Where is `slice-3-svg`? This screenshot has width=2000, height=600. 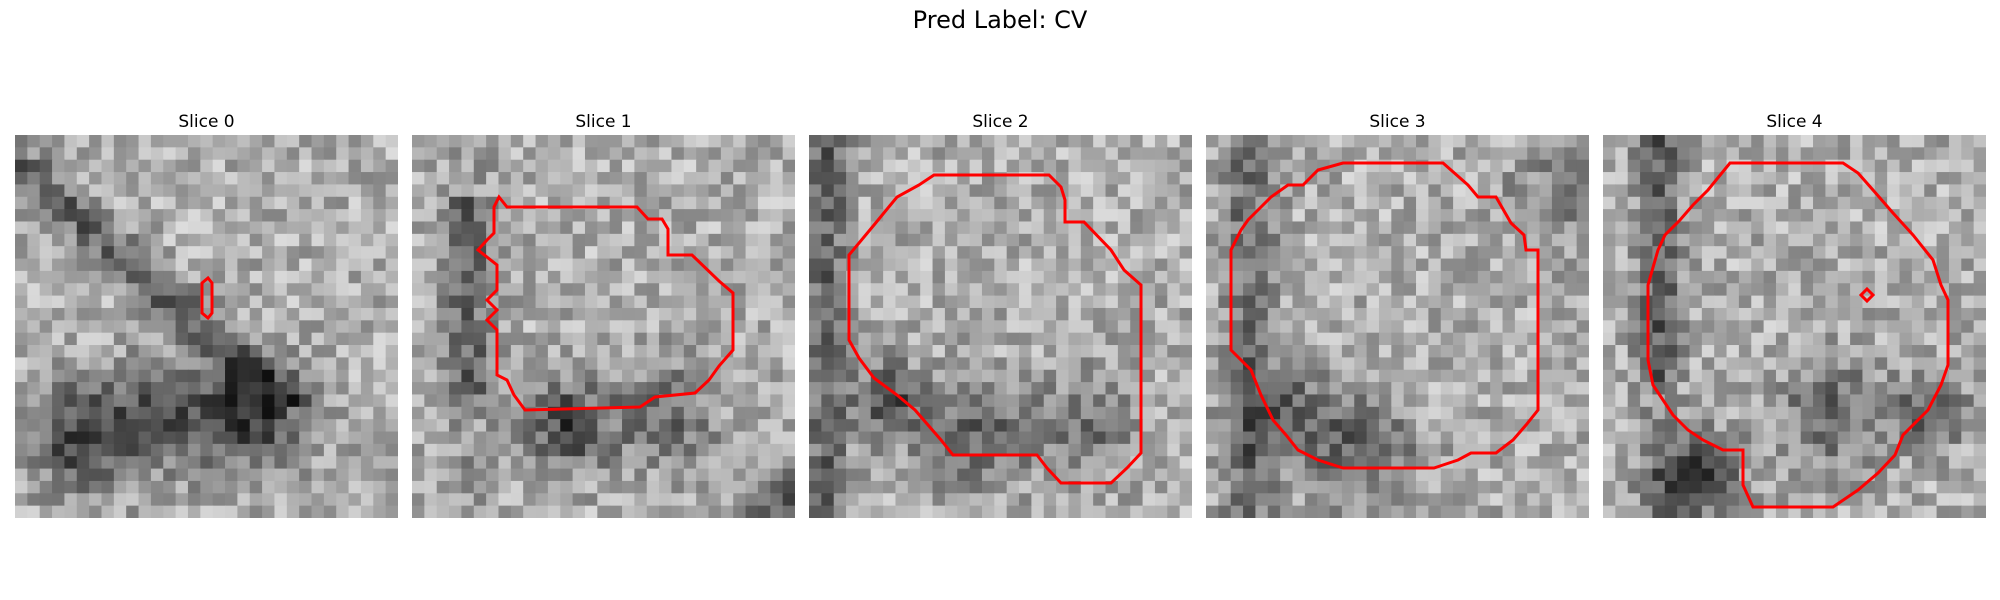 slice-3-svg is located at coordinates (1397, 326).